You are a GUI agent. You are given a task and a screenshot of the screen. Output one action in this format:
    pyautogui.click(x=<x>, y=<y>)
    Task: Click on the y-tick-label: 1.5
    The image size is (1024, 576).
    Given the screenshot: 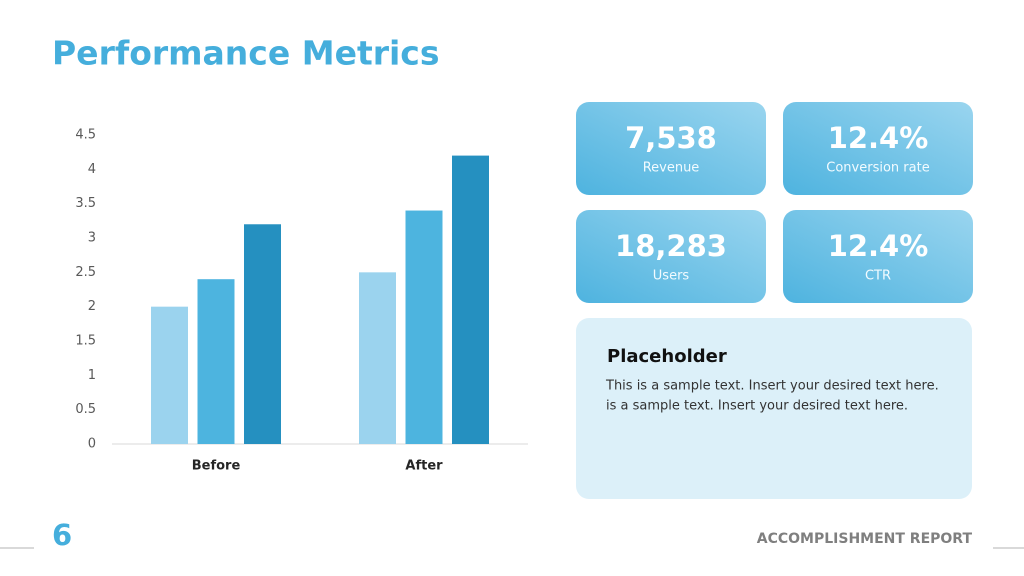 What is the action you would take?
    pyautogui.click(x=85, y=341)
    